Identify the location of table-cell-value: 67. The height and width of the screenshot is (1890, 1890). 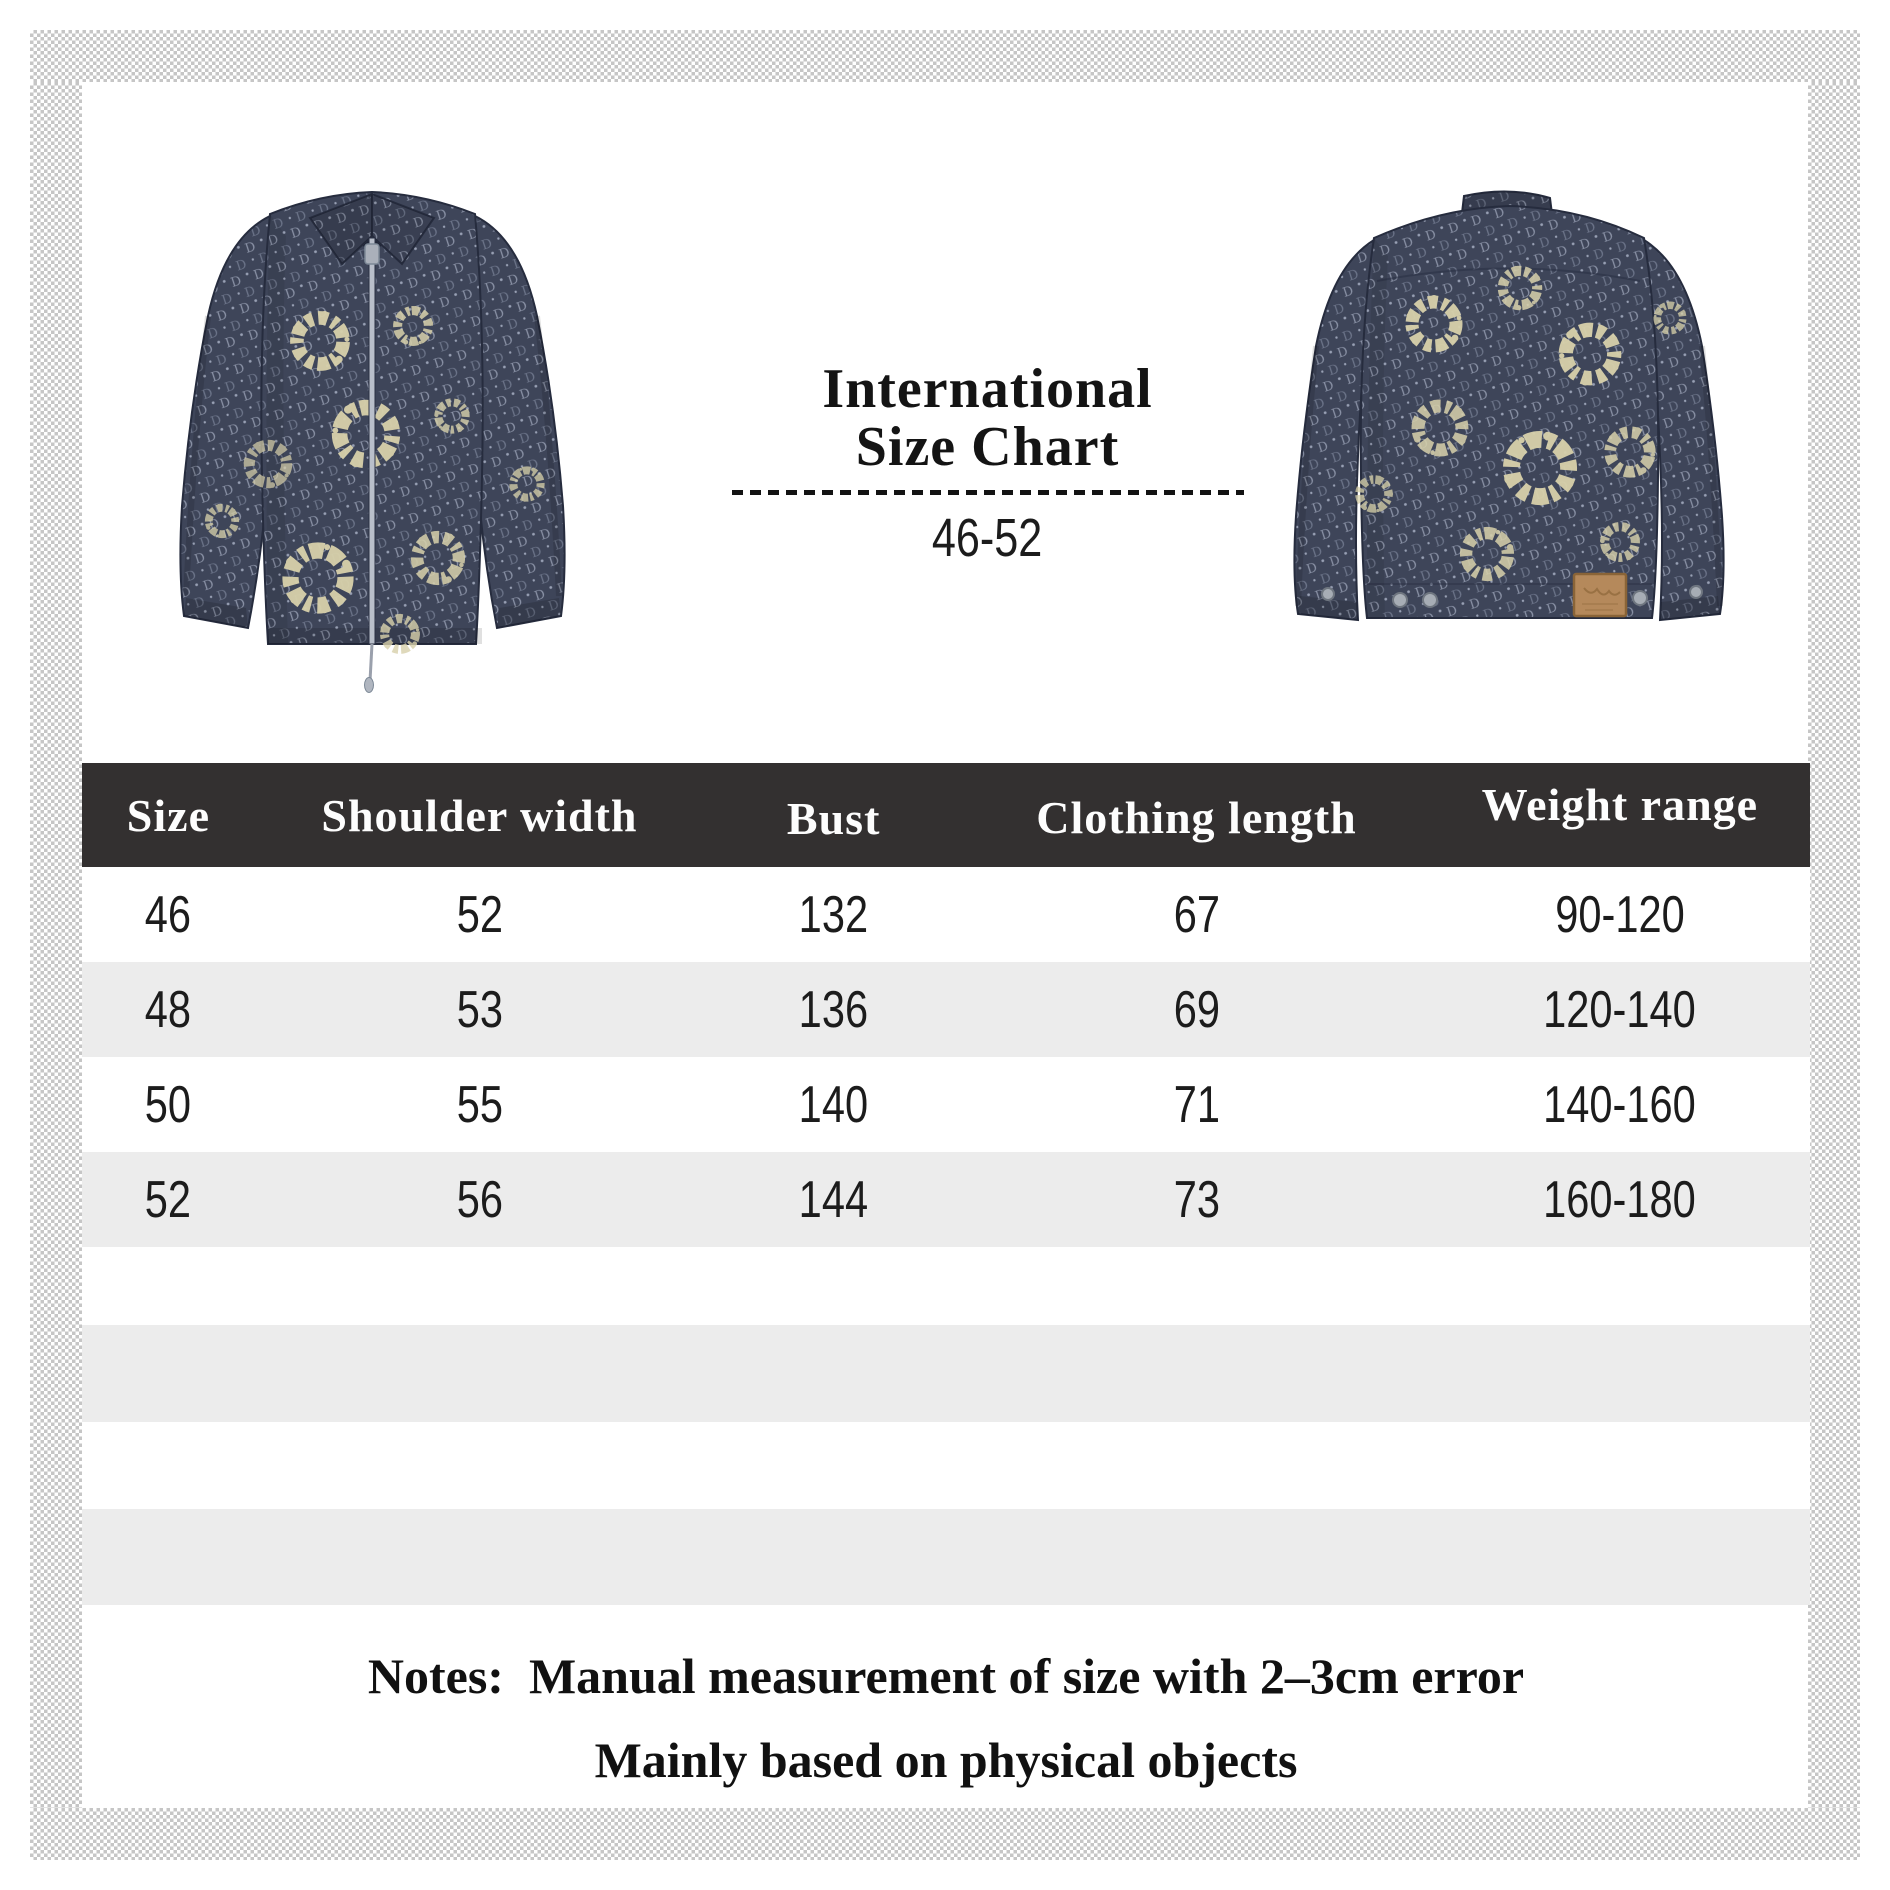
(1196, 914).